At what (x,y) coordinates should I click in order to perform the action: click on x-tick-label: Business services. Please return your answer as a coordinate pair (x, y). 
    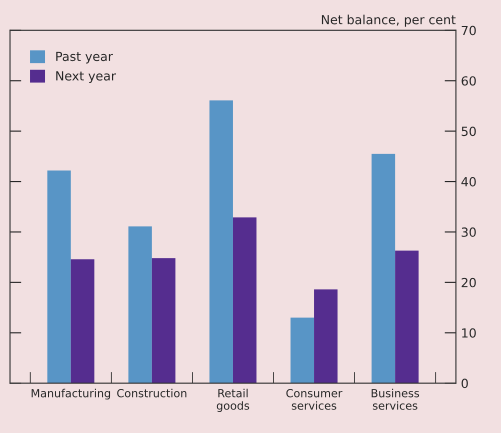
    Looking at the image, I should click on (396, 399).